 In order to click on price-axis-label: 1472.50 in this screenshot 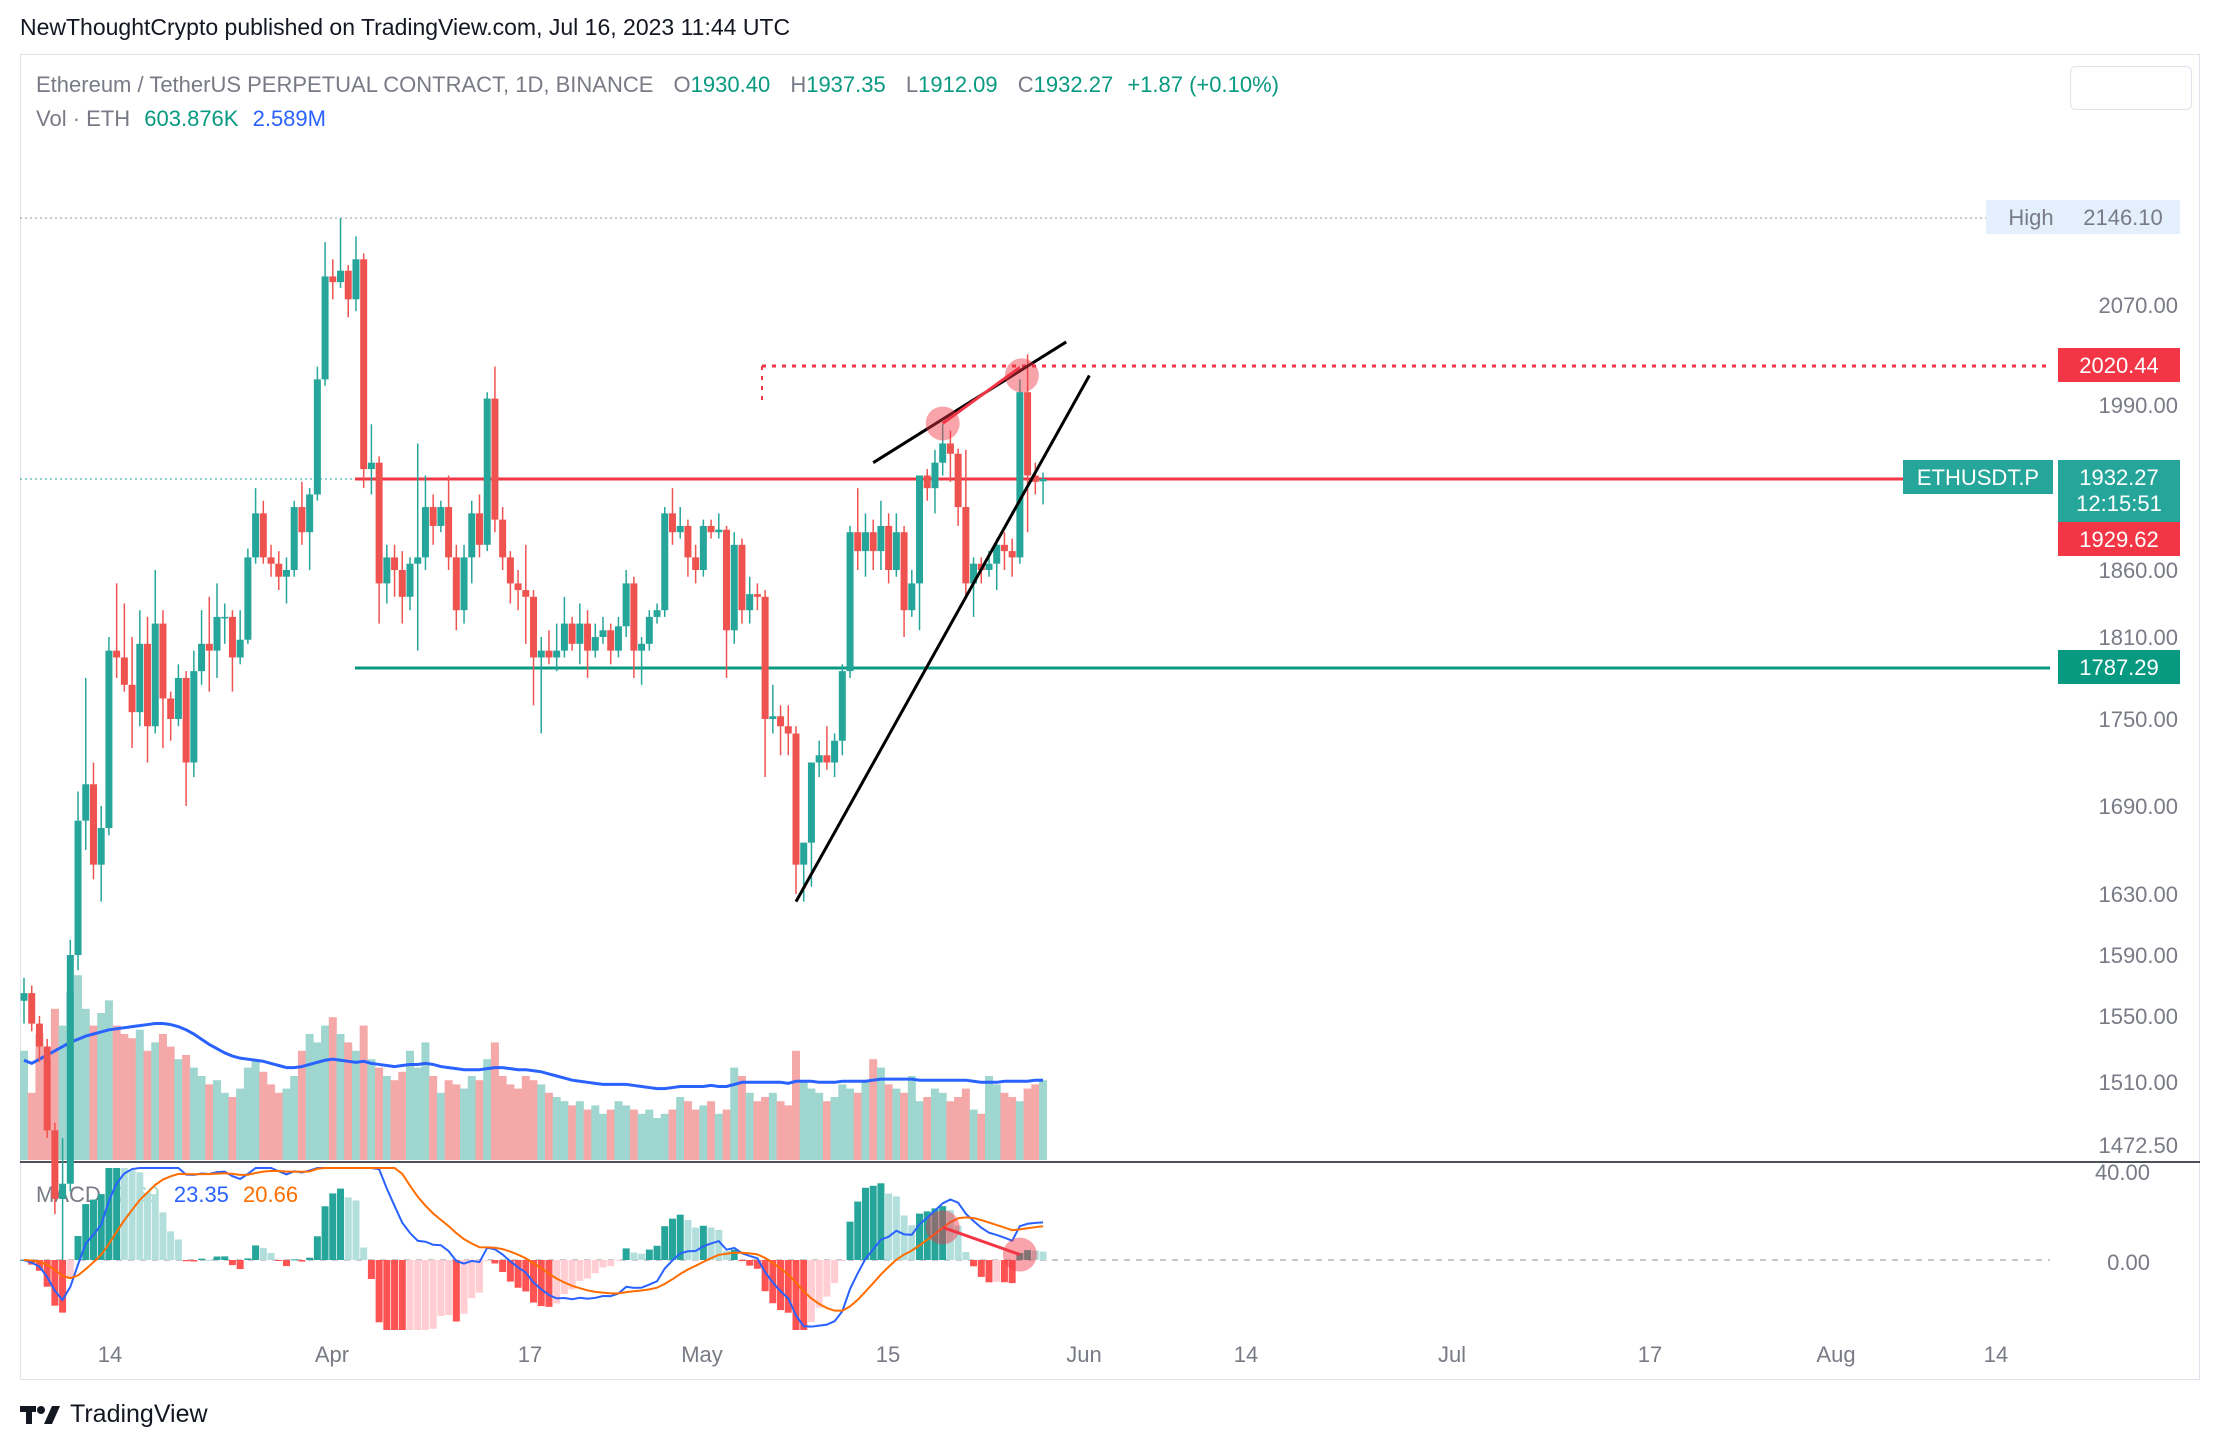, I will do `click(2138, 1145)`.